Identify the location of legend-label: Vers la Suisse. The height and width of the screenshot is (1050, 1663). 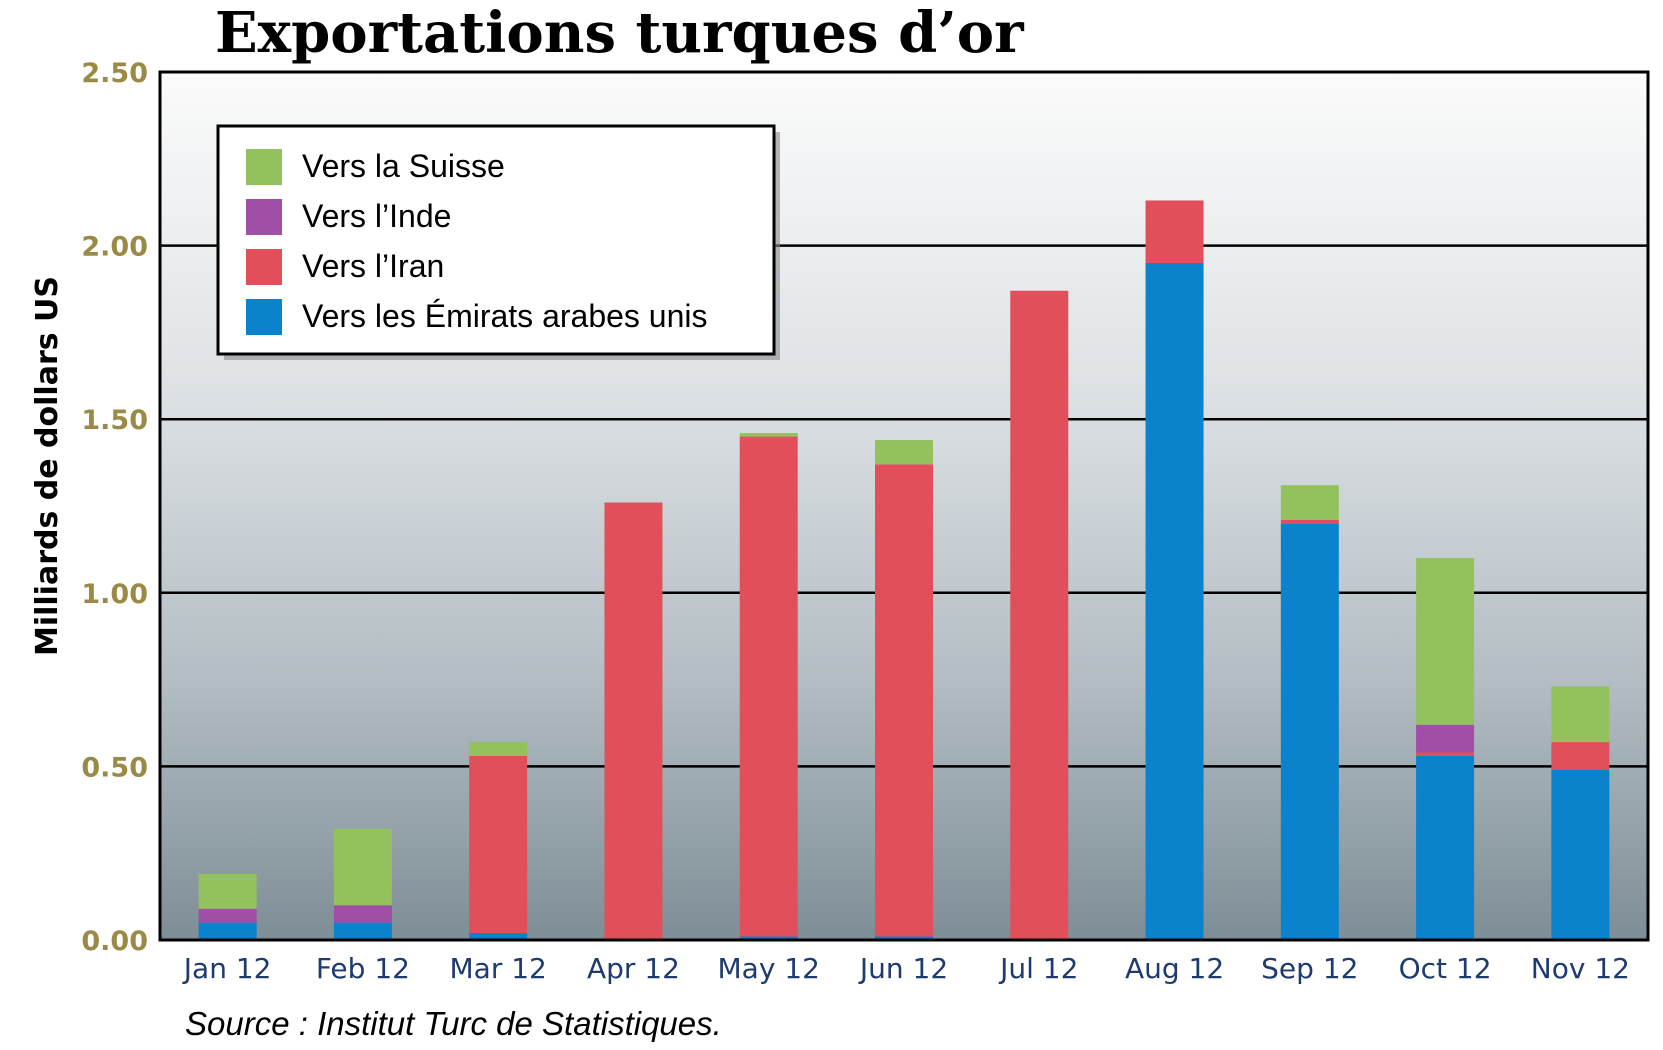
(403, 166).